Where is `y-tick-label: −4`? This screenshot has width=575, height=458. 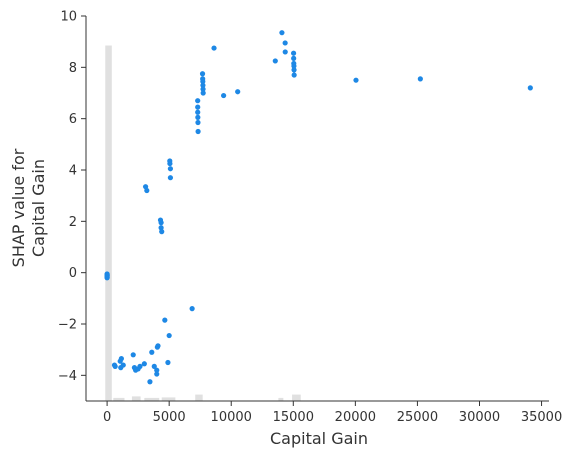
y-tick-label: −4 is located at coordinates (67, 376).